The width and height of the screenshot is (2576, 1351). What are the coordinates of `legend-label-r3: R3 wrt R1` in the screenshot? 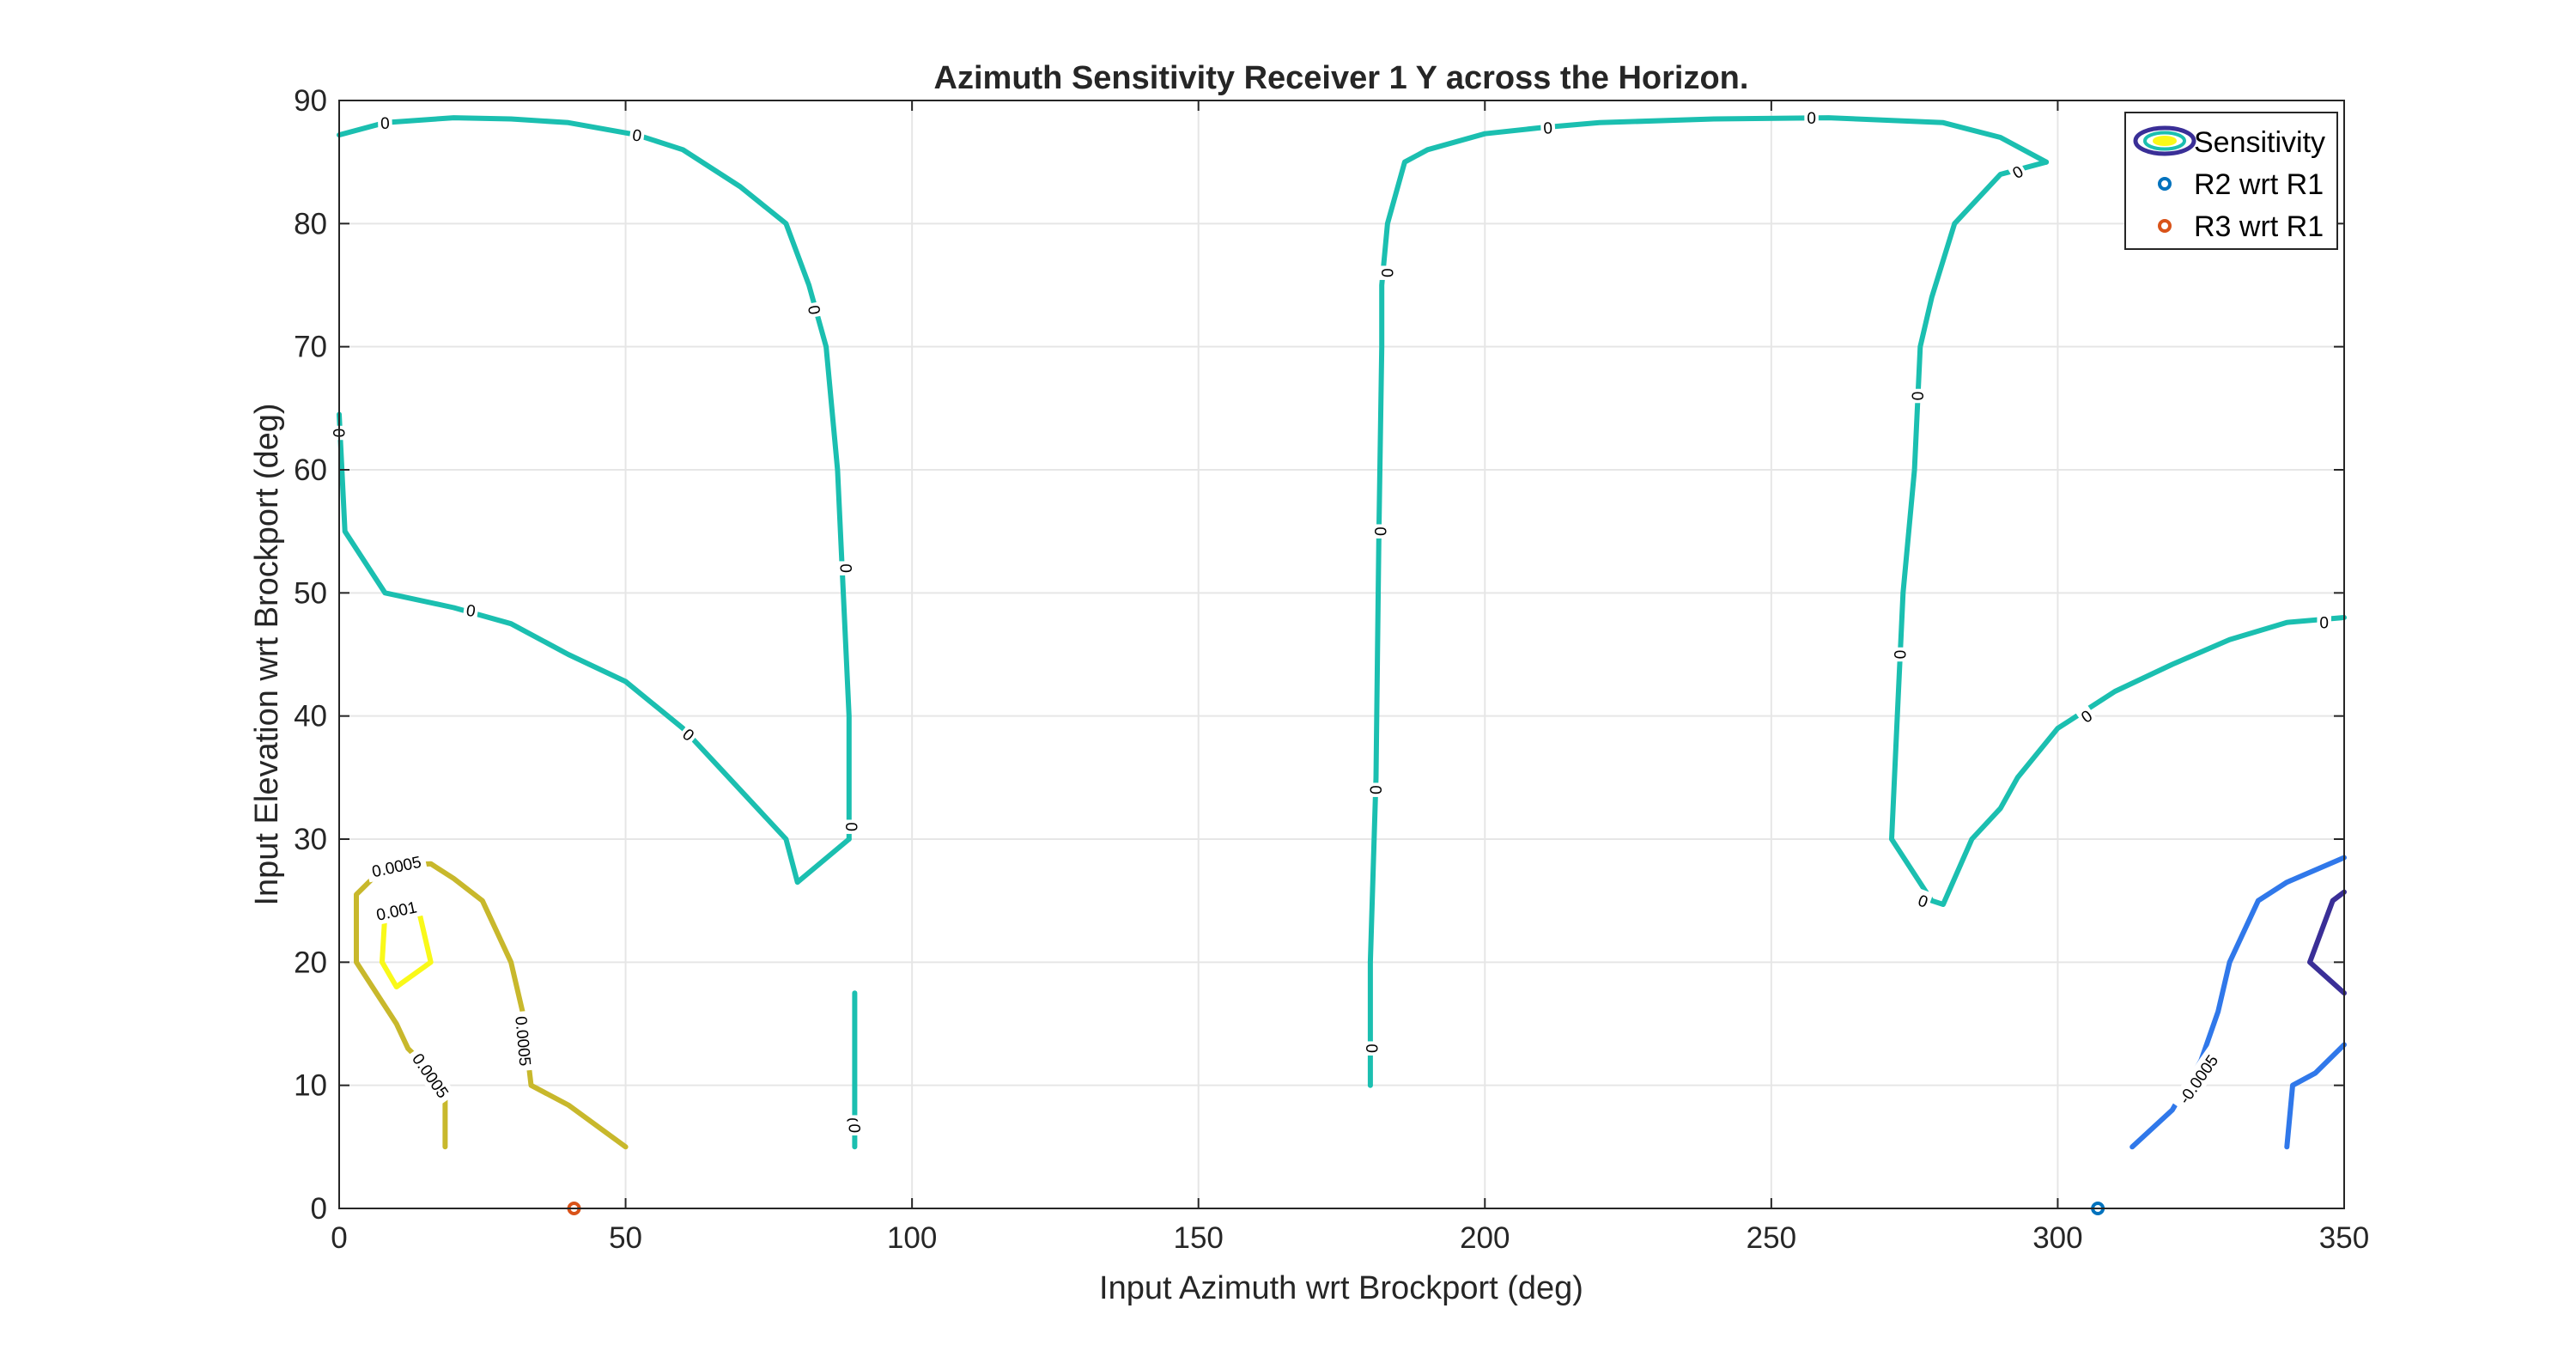 It's located at (2259, 226).